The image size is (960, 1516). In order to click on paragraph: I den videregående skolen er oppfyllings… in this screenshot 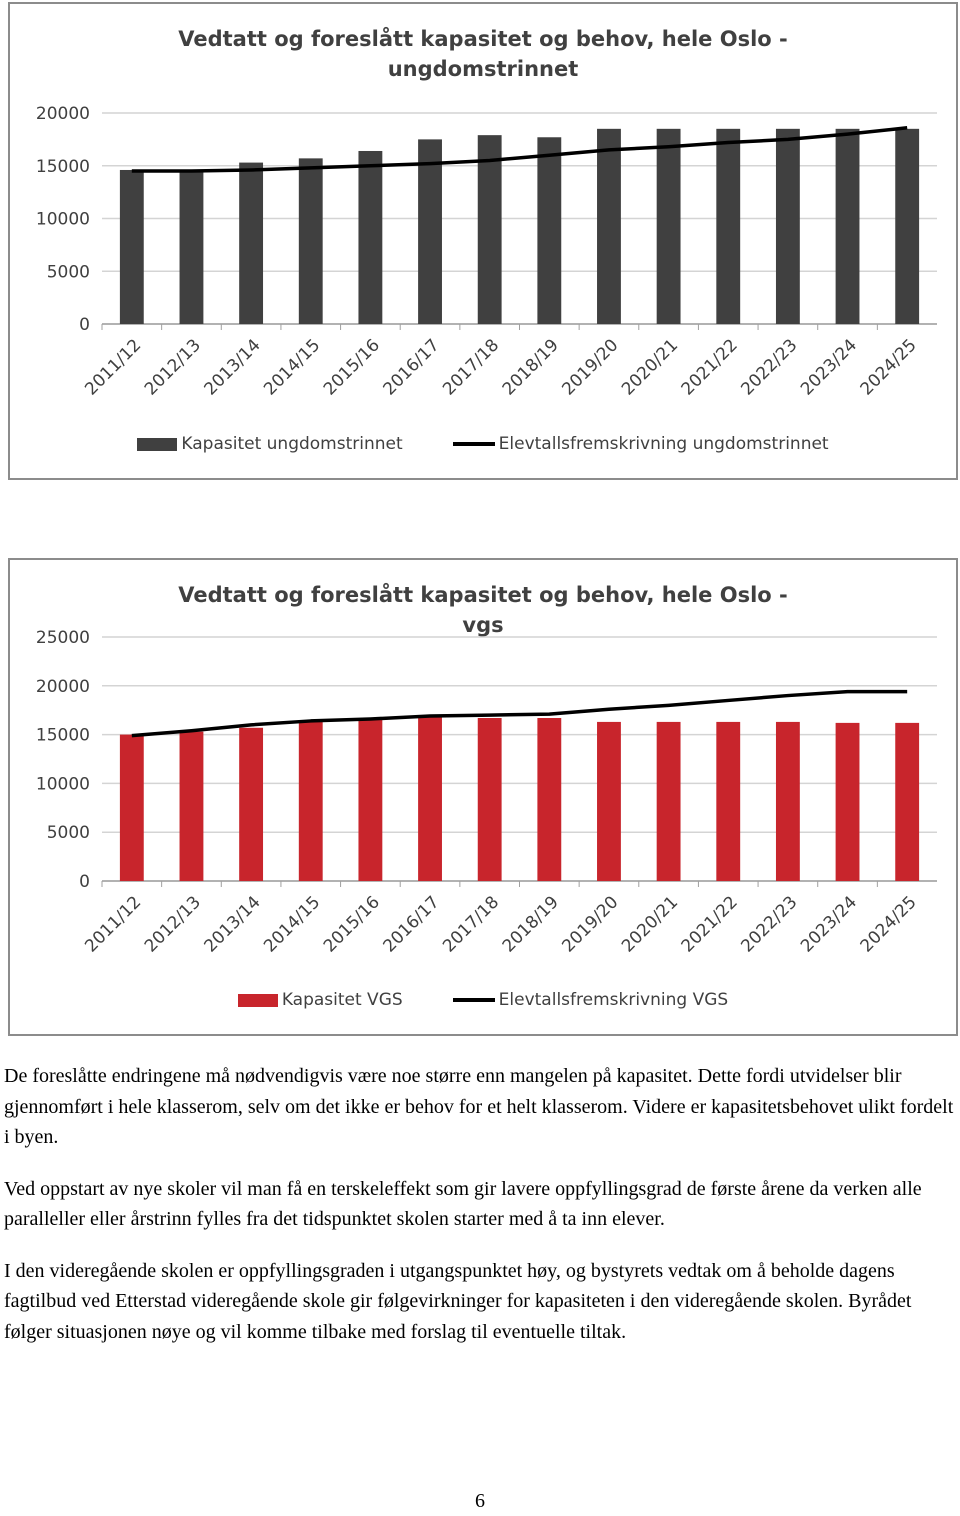, I will do `click(458, 1301)`.